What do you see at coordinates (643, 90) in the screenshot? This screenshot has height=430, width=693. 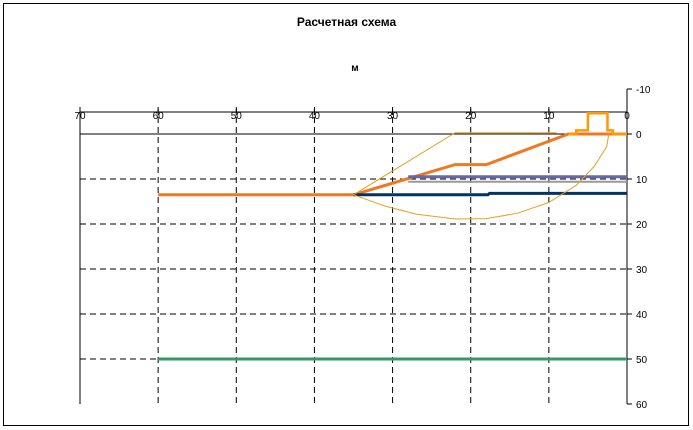 I see `y-tick-label: -10` at bounding box center [643, 90].